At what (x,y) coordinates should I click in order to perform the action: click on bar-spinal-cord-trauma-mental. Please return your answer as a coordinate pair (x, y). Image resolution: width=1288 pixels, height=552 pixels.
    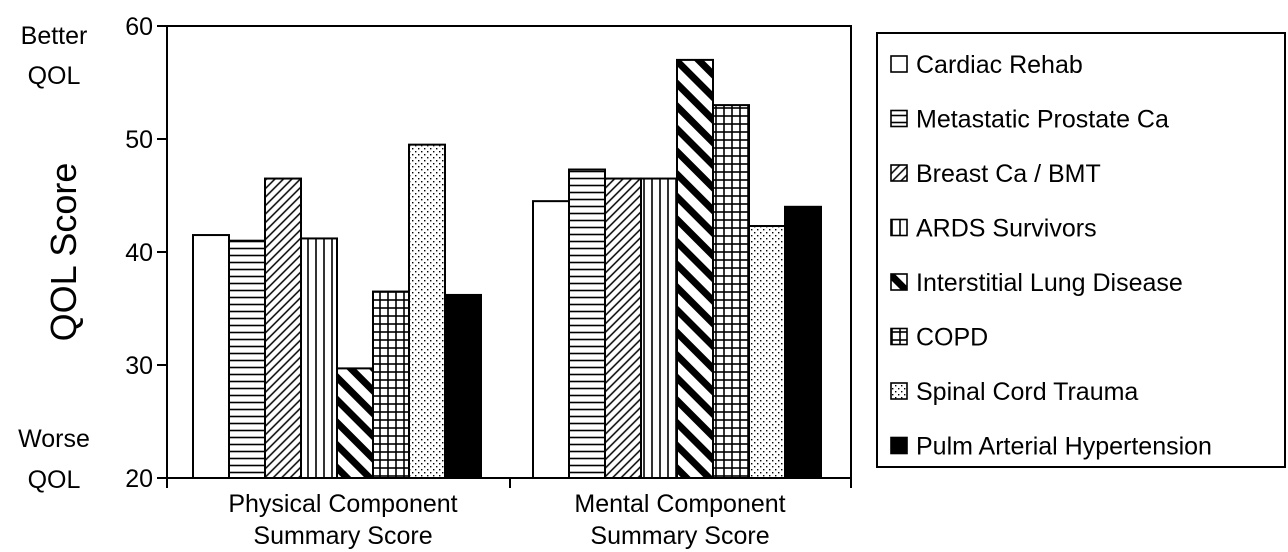
    Looking at the image, I should click on (767, 352).